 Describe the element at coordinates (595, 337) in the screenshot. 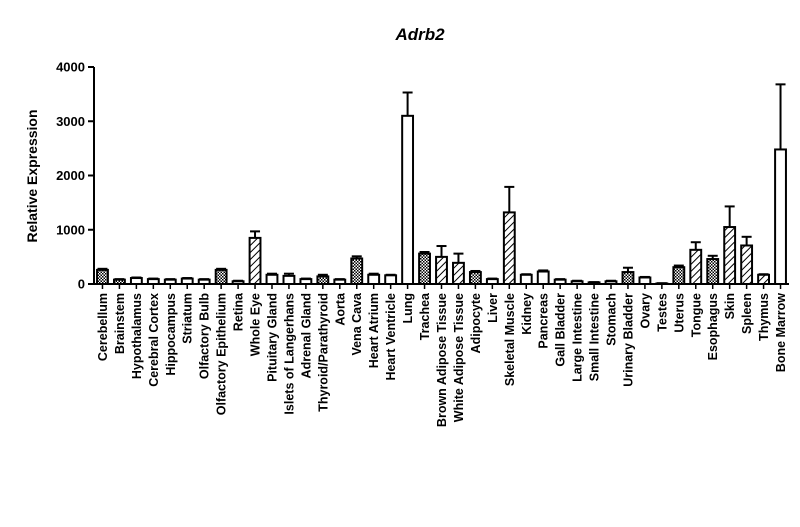

I see `x-tick-label: Small Intestine` at that location.